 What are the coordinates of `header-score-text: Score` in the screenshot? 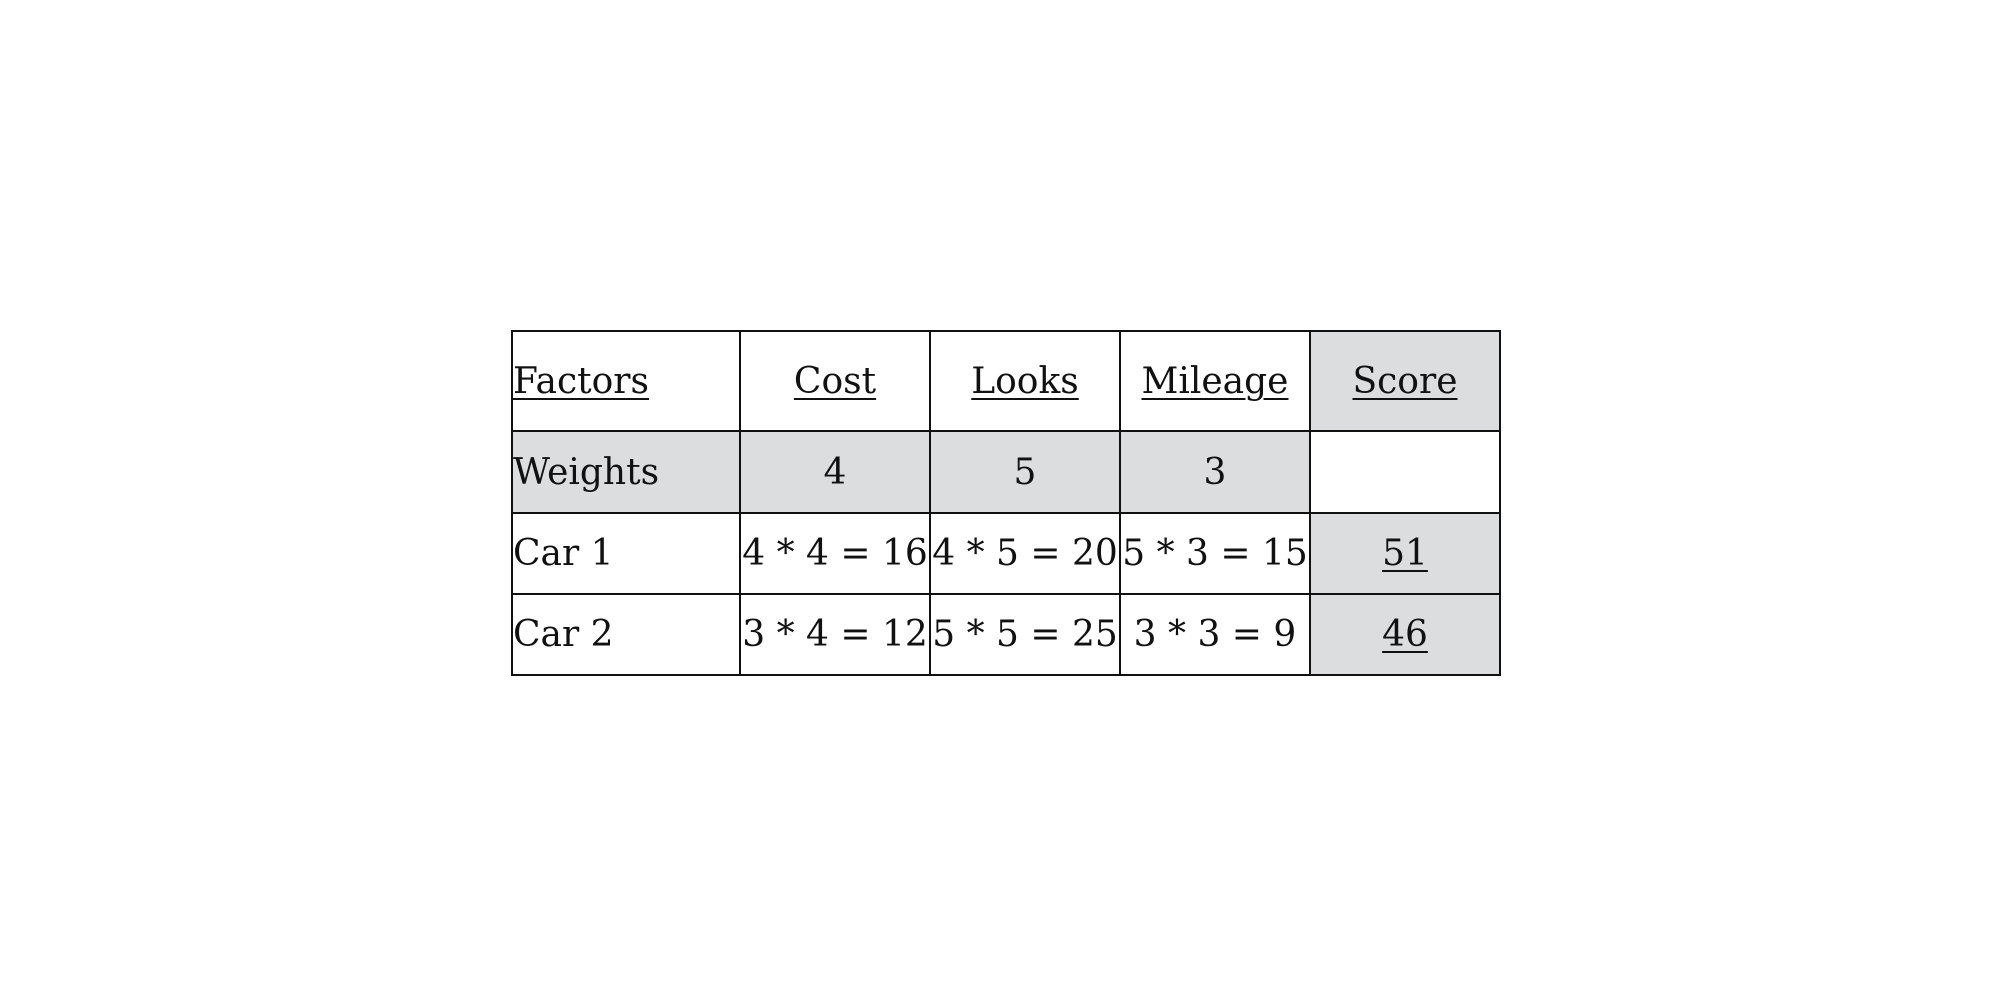 It's located at (1405, 381).